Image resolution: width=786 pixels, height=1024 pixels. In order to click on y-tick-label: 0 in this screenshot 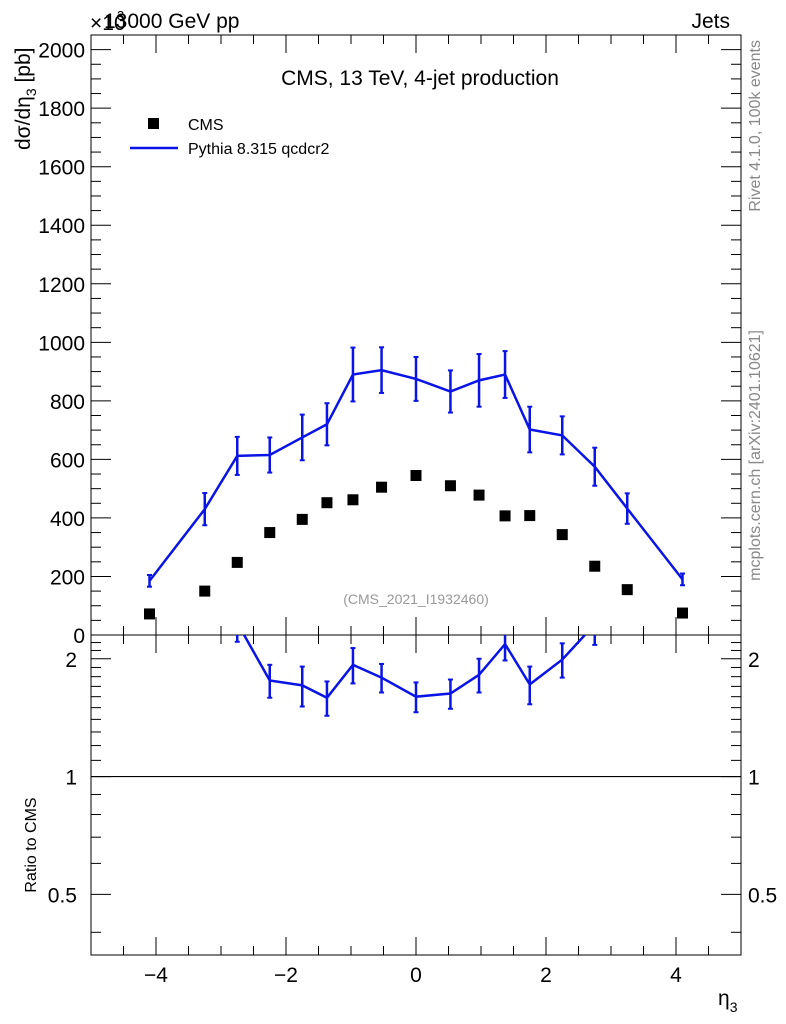, I will do `click(79, 636)`.